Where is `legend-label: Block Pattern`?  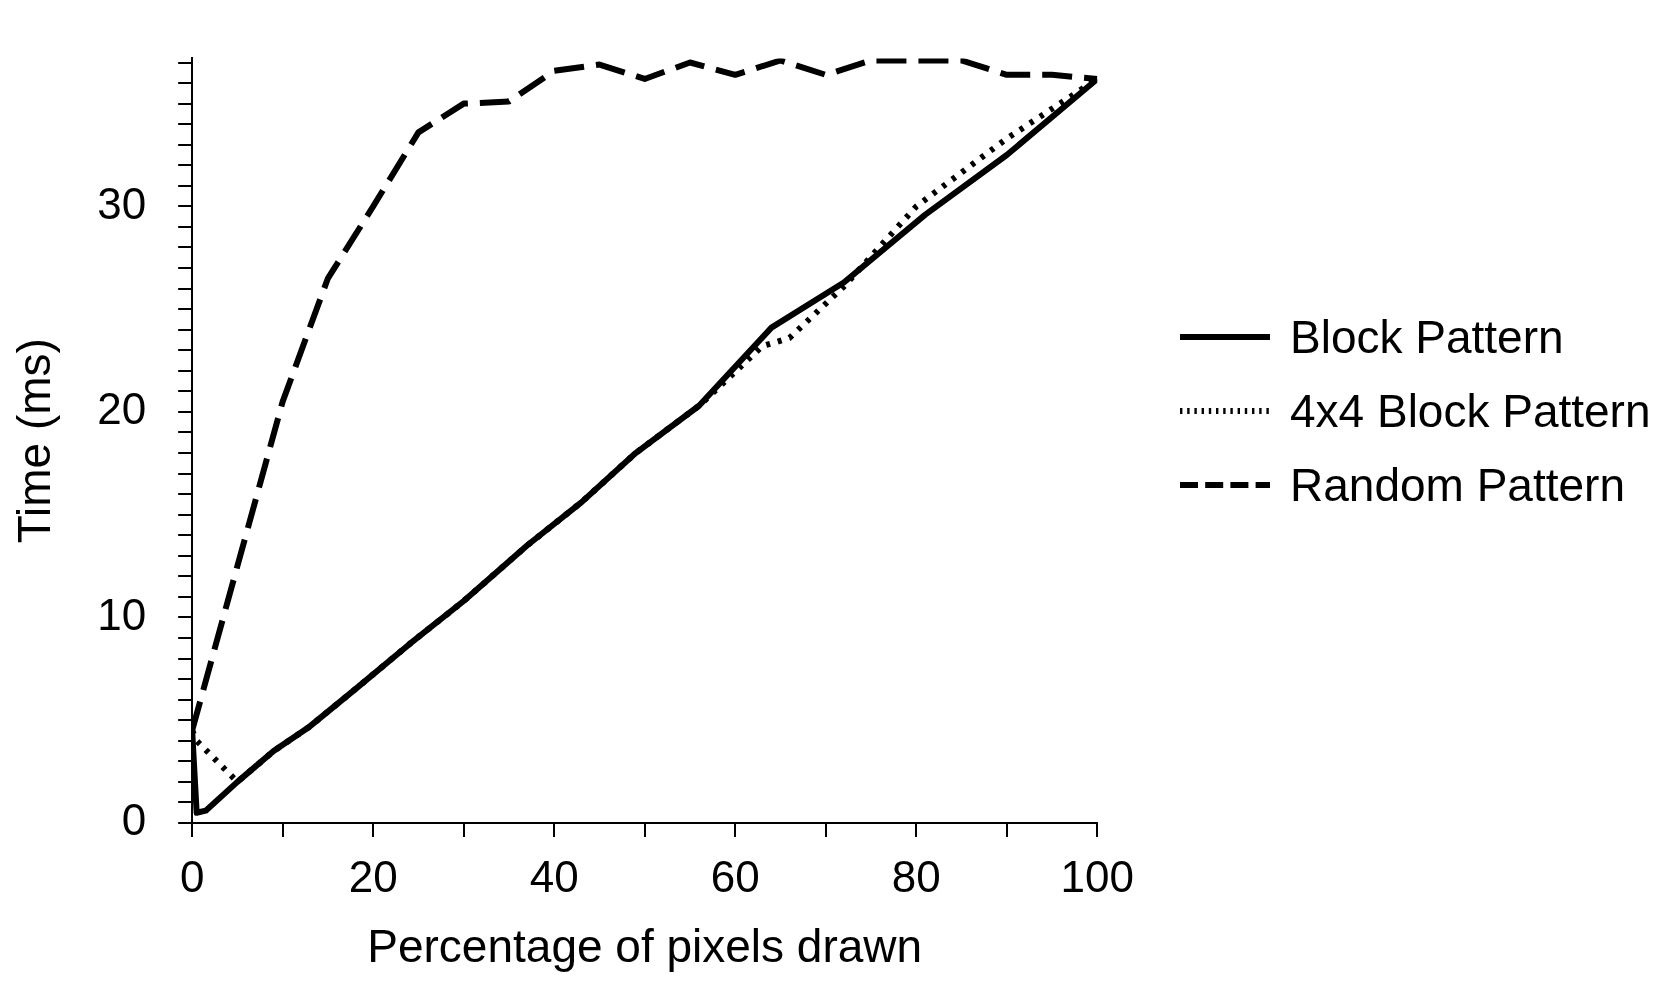
legend-label: Block Pattern is located at coordinates (1427, 337).